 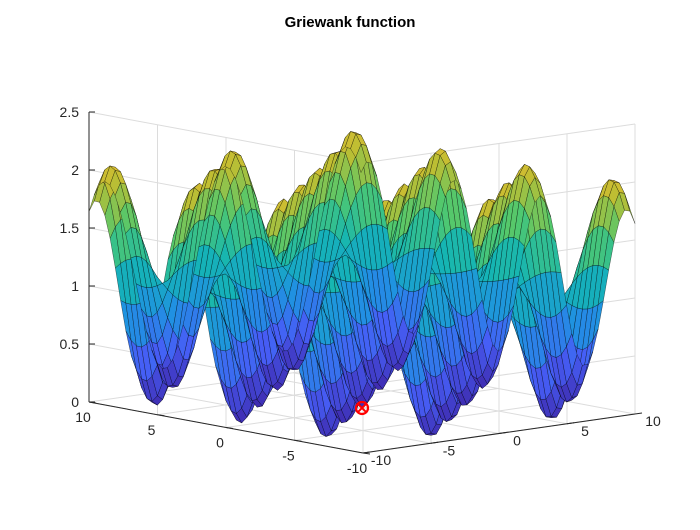 What do you see at coordinates (357, 468) in the screenshot?
I see `x-tick-label: -10` at bounding box center [357, 468].